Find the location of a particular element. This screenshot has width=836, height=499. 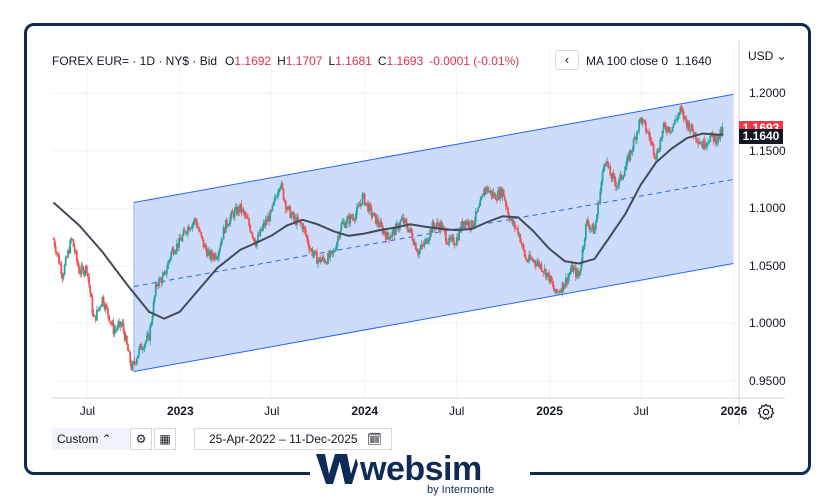

calendar-icon: 🗓 is located at coordinates (374, 439).